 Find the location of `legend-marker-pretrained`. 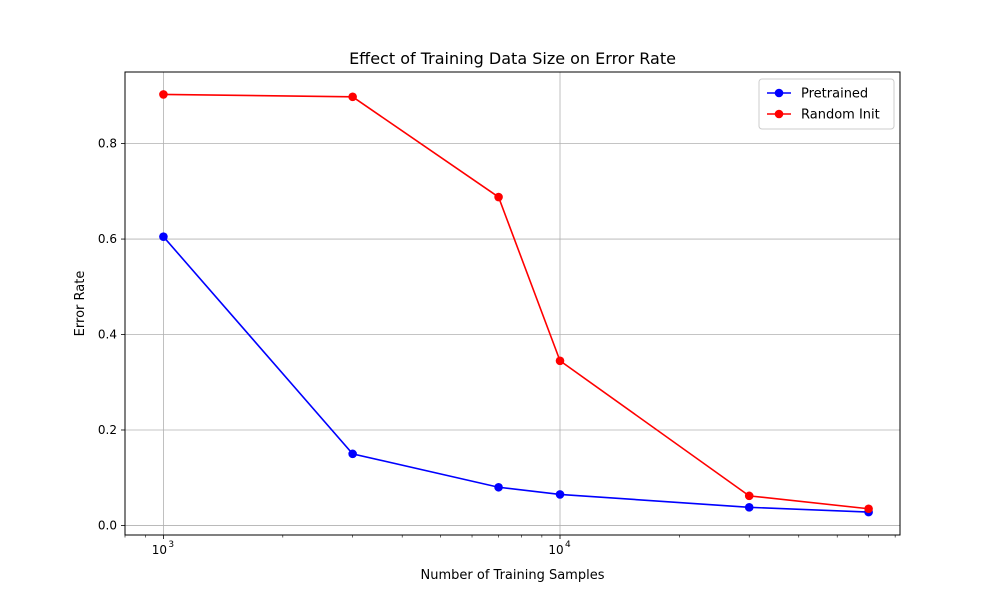

legend-marker-pretrained is located at coordinates (779, 93).